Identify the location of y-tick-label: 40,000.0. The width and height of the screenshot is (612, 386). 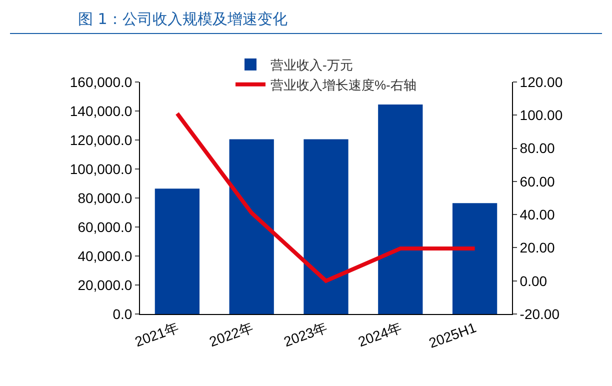
(105, 256).